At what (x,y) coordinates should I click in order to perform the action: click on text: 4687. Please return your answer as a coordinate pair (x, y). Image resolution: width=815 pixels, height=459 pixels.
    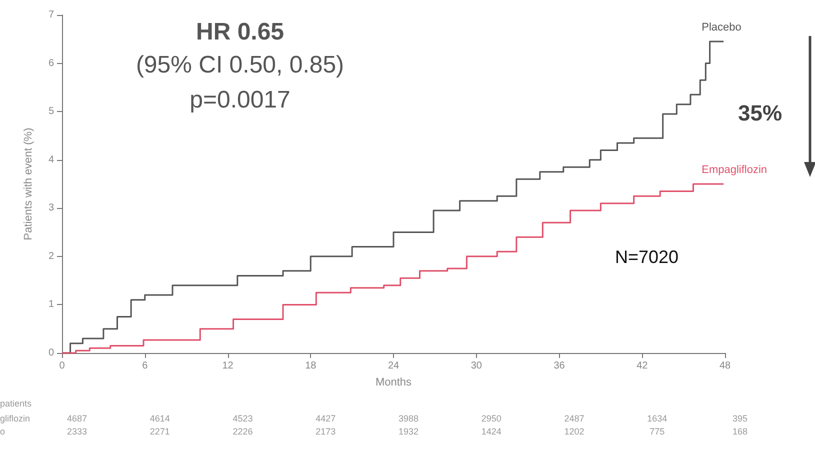
    Looking at the image, I should click on (77, 419).